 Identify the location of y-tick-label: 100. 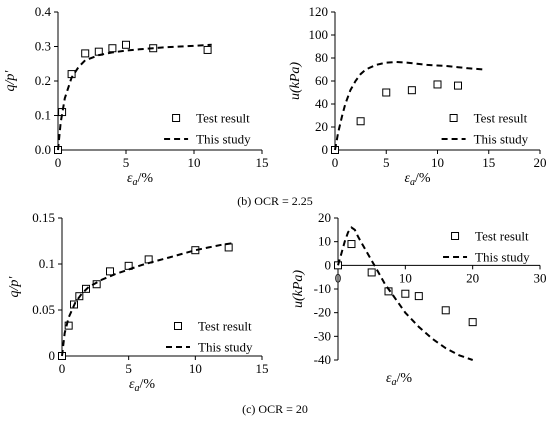
(319, 34).